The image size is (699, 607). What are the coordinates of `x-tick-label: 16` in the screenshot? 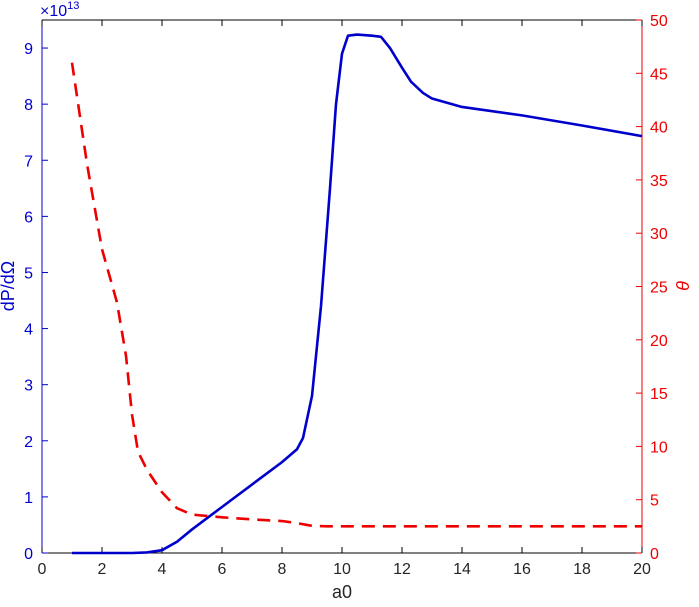 It's located at (522, 569).